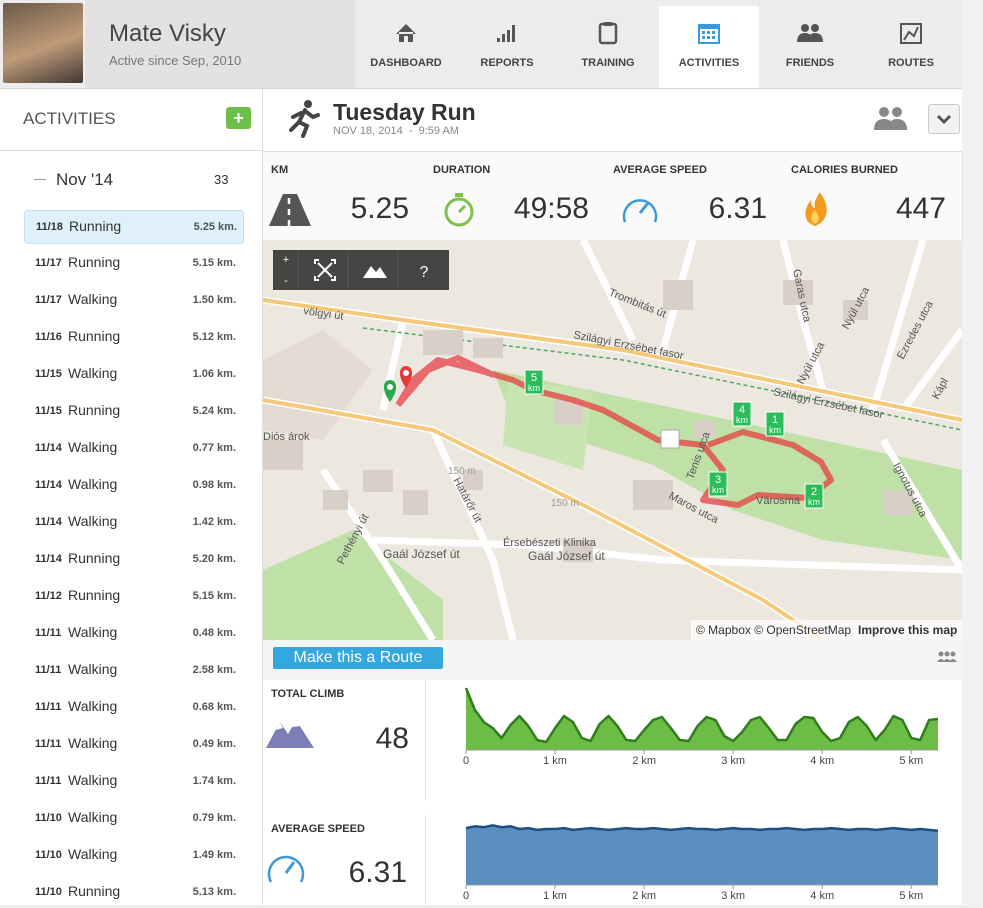 This screenshot has width=983, height=908. What do you see at coordinates (133, 855) in the screenshot?
I see `activity-item: 11/10 Walking 1.49 km.` at bounding box center [133, 855].